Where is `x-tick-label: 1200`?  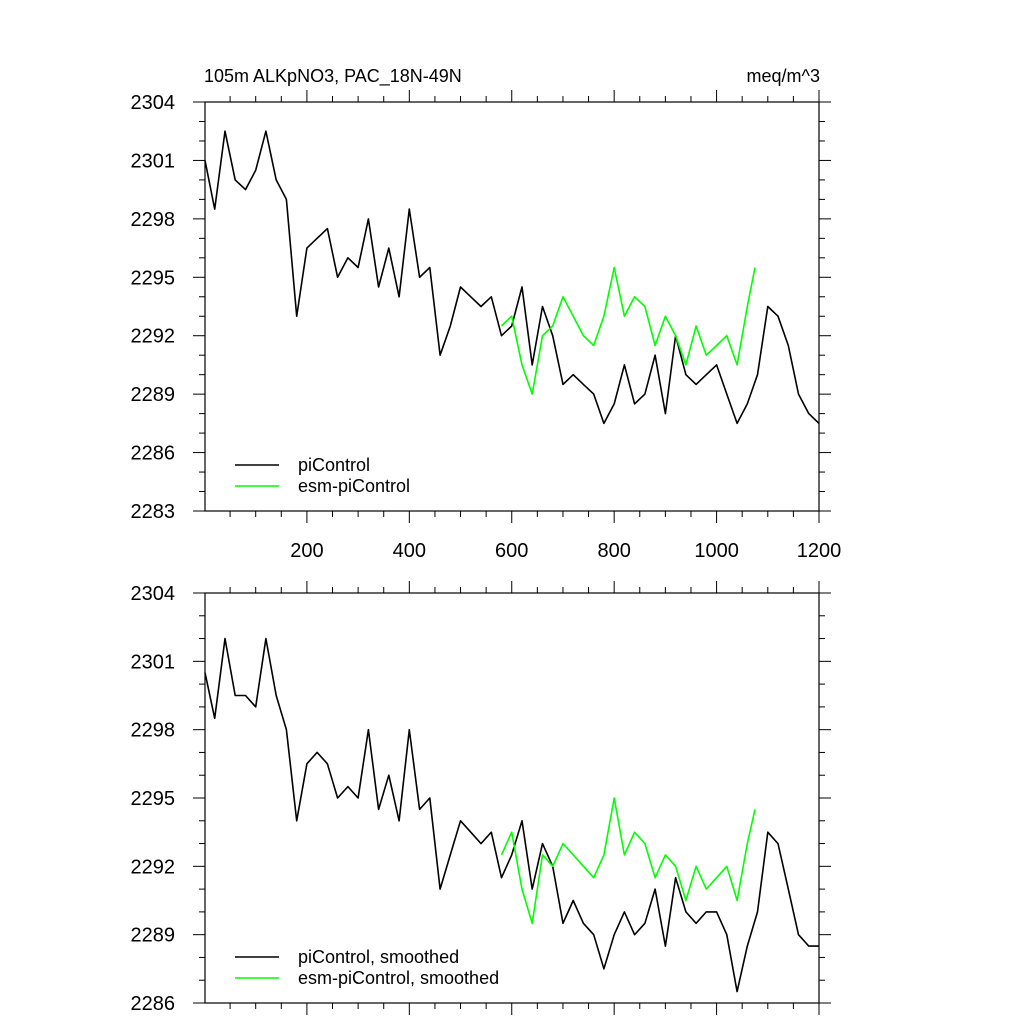 x-tick-label: 1200 is located at coordinates (819, 551).